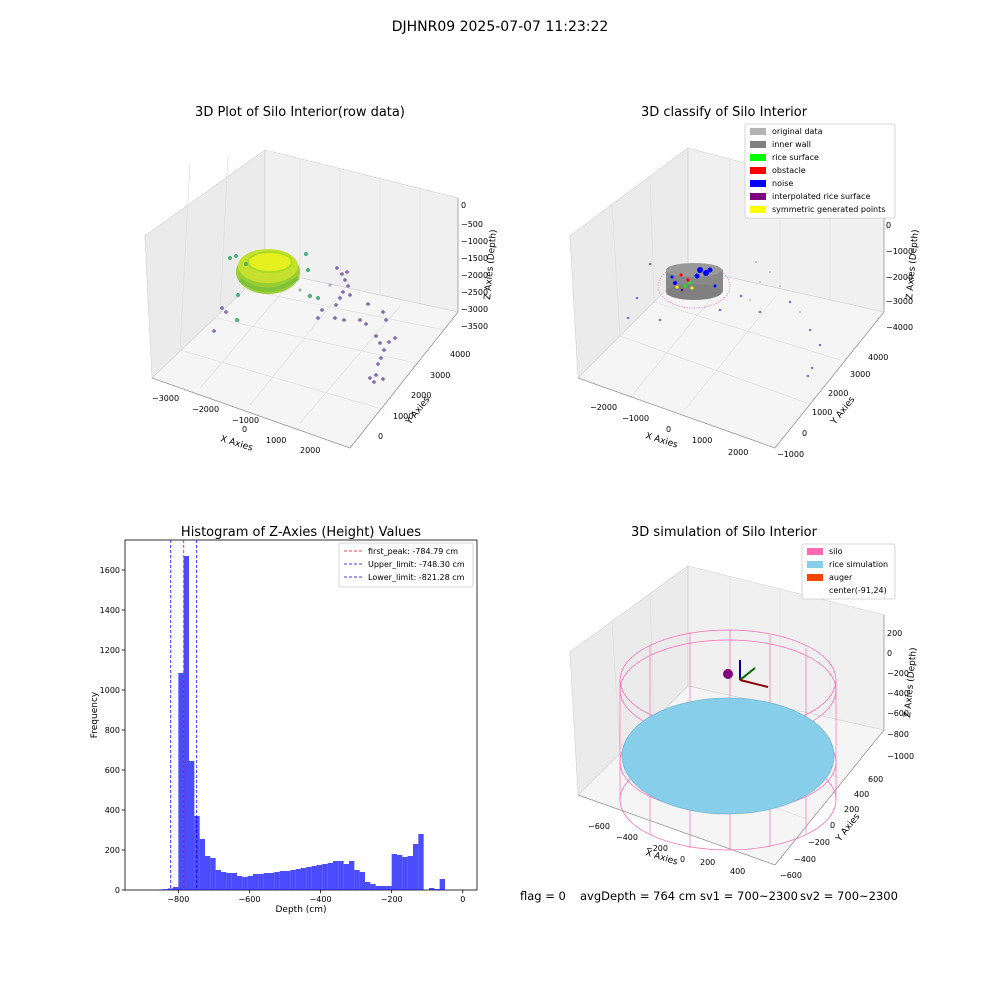 The width and height of the screenshot is (1000, 1000). Describe the element at coordinates (810, 196) in the screenshot. I see `legend-entry: interpolated rice surface` at that location.